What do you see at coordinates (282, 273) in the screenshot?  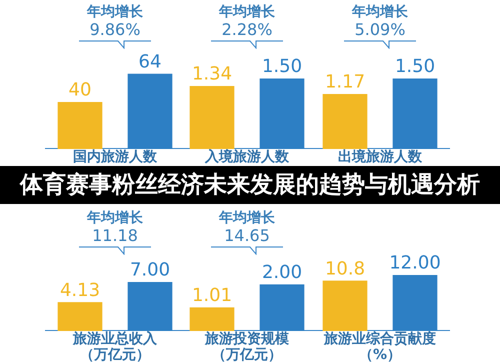 I see `data-label: 2.00` at bounding box center [282, 273].